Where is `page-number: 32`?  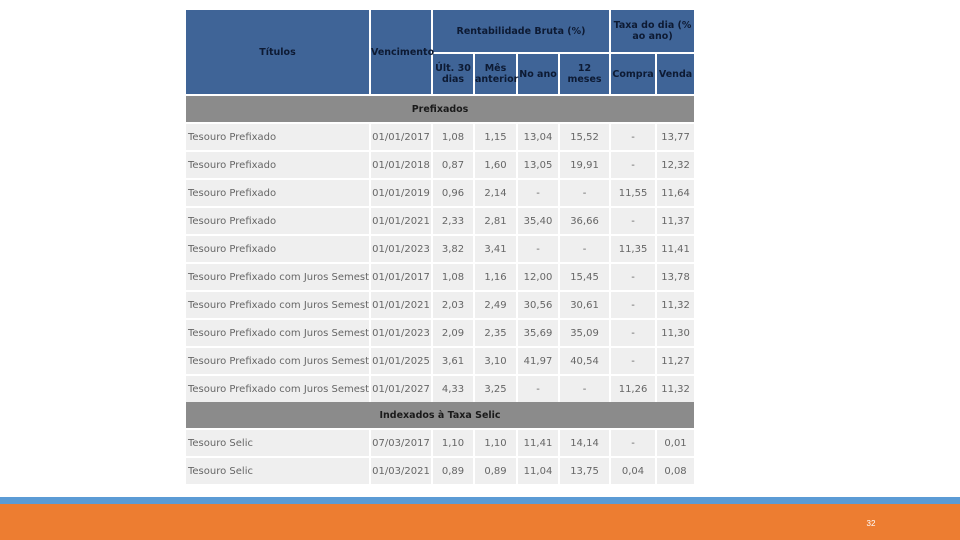 page-number: 32 is located at coordinates (871, 523).